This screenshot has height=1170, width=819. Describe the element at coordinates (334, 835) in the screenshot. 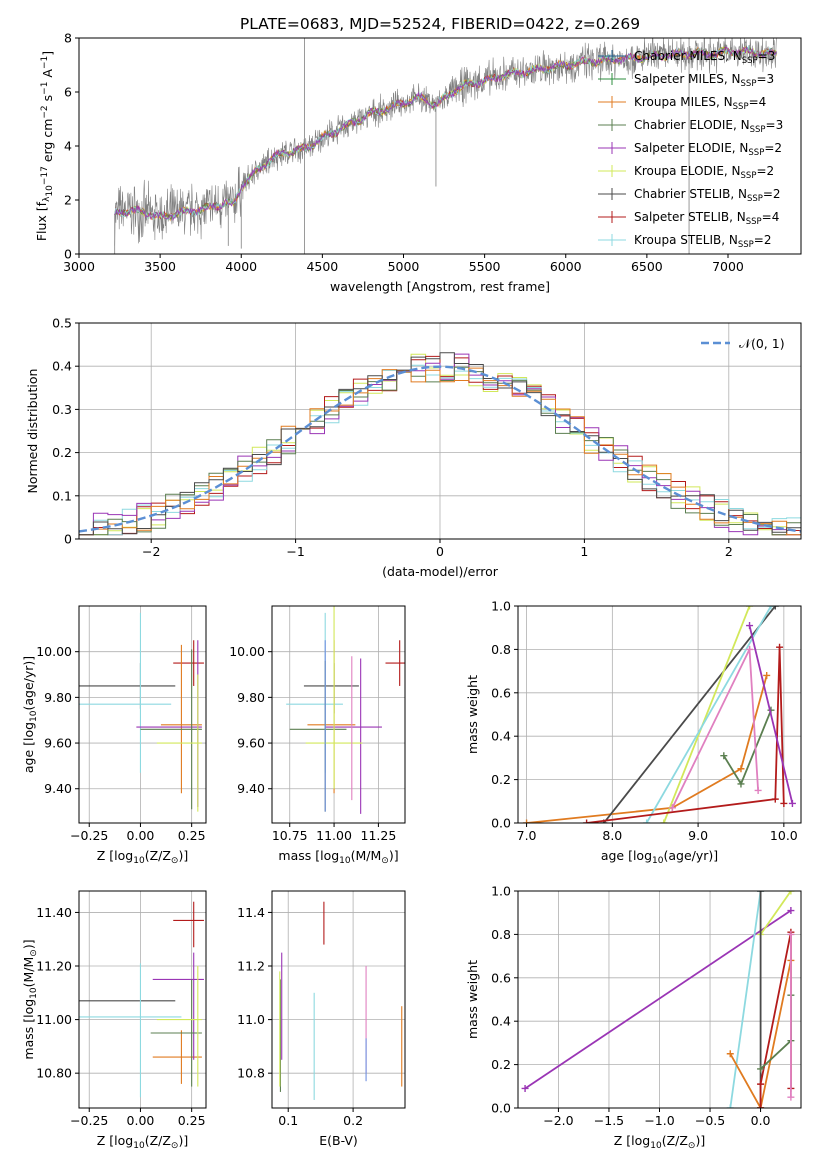

I see `x-tick-label: 11.00` at that location.